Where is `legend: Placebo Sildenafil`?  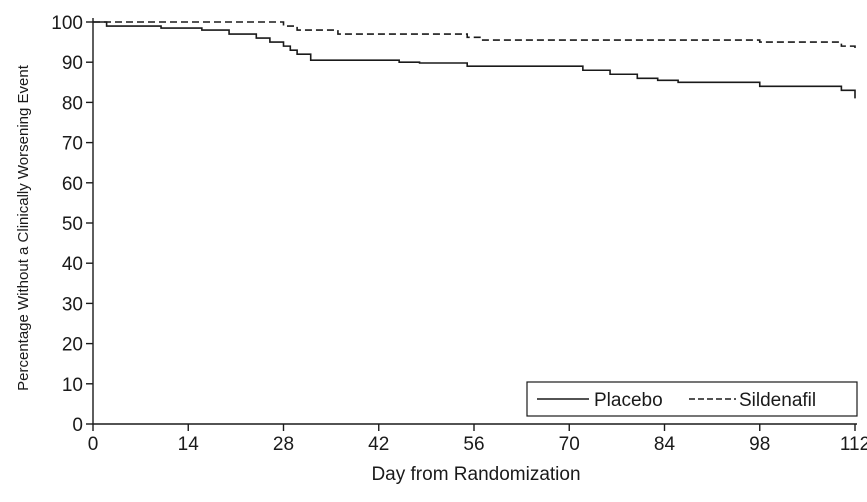 legend: Placebo Sildenafil is located at coordinates (692, 399).